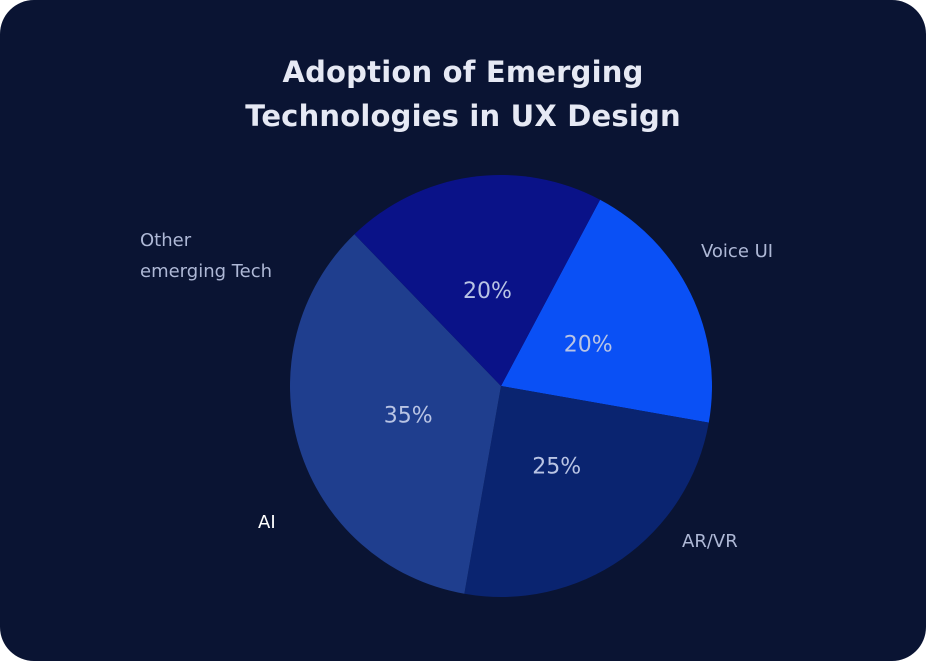 The image size is (926, 661). I want to click on pie-slice-voice-ui, so click(606, 311).